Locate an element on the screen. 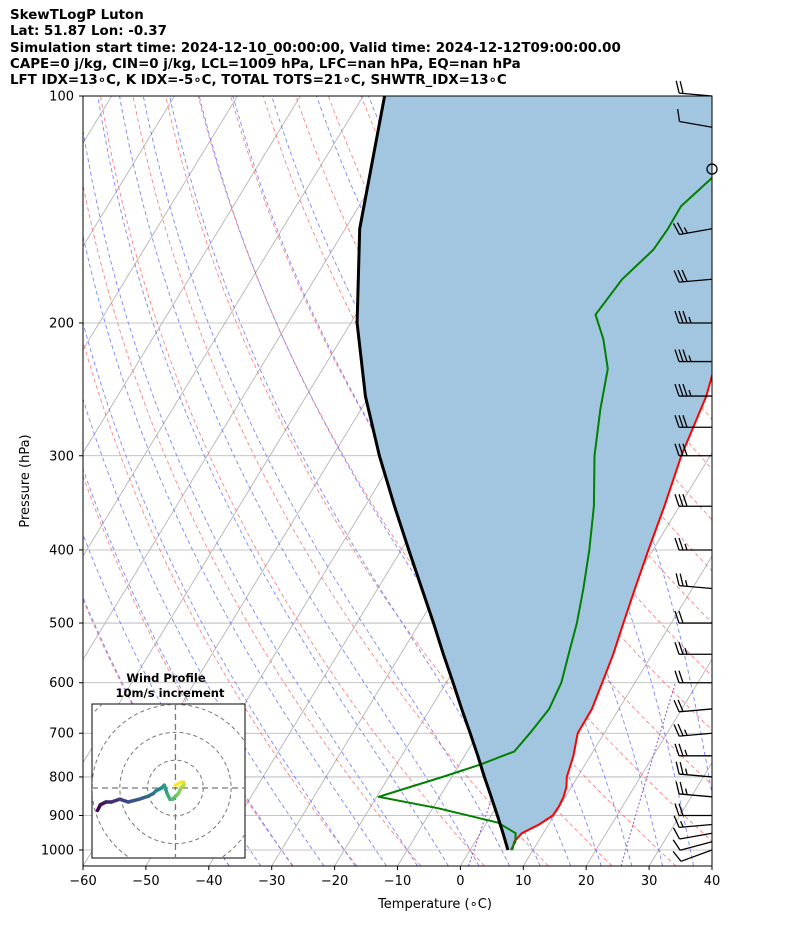 The image size is (794, 937). x-tick-label: 0 is located at coordinates (460, 881).